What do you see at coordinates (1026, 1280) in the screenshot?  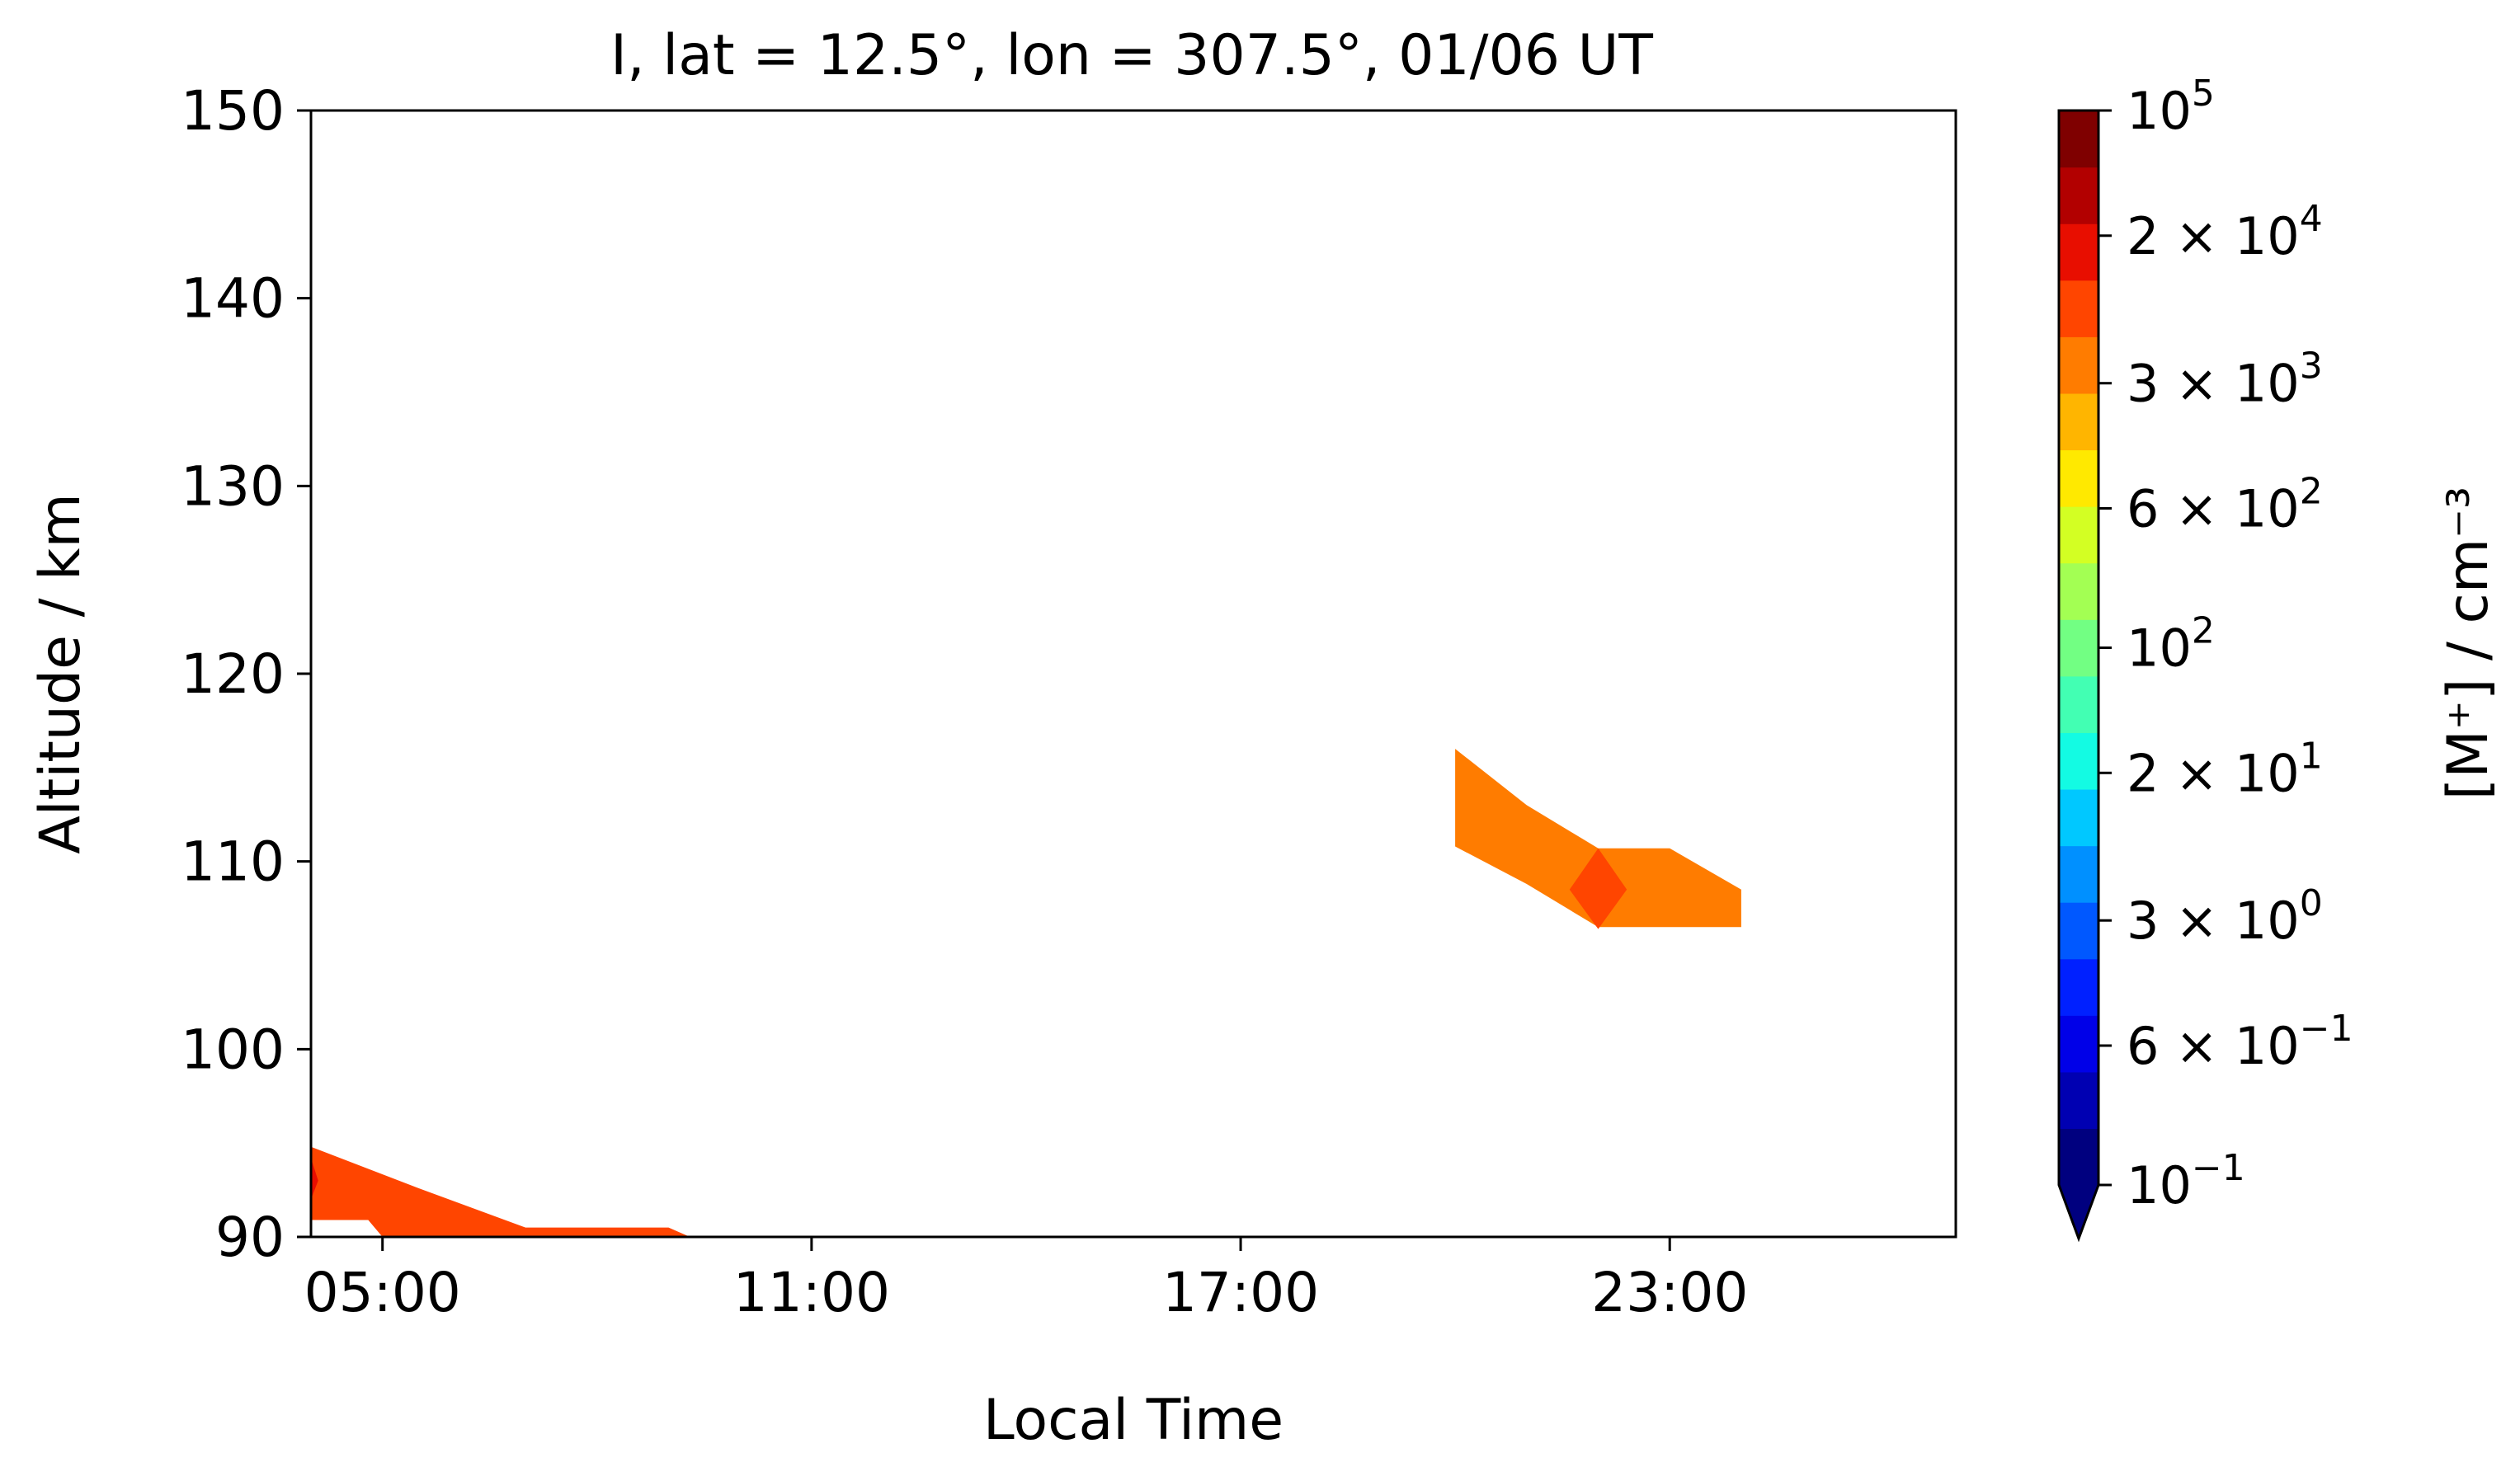 I see `x-axis-ticks: 05:00 11:00 17:00 23:00` at bounding box center [1026, 1280].